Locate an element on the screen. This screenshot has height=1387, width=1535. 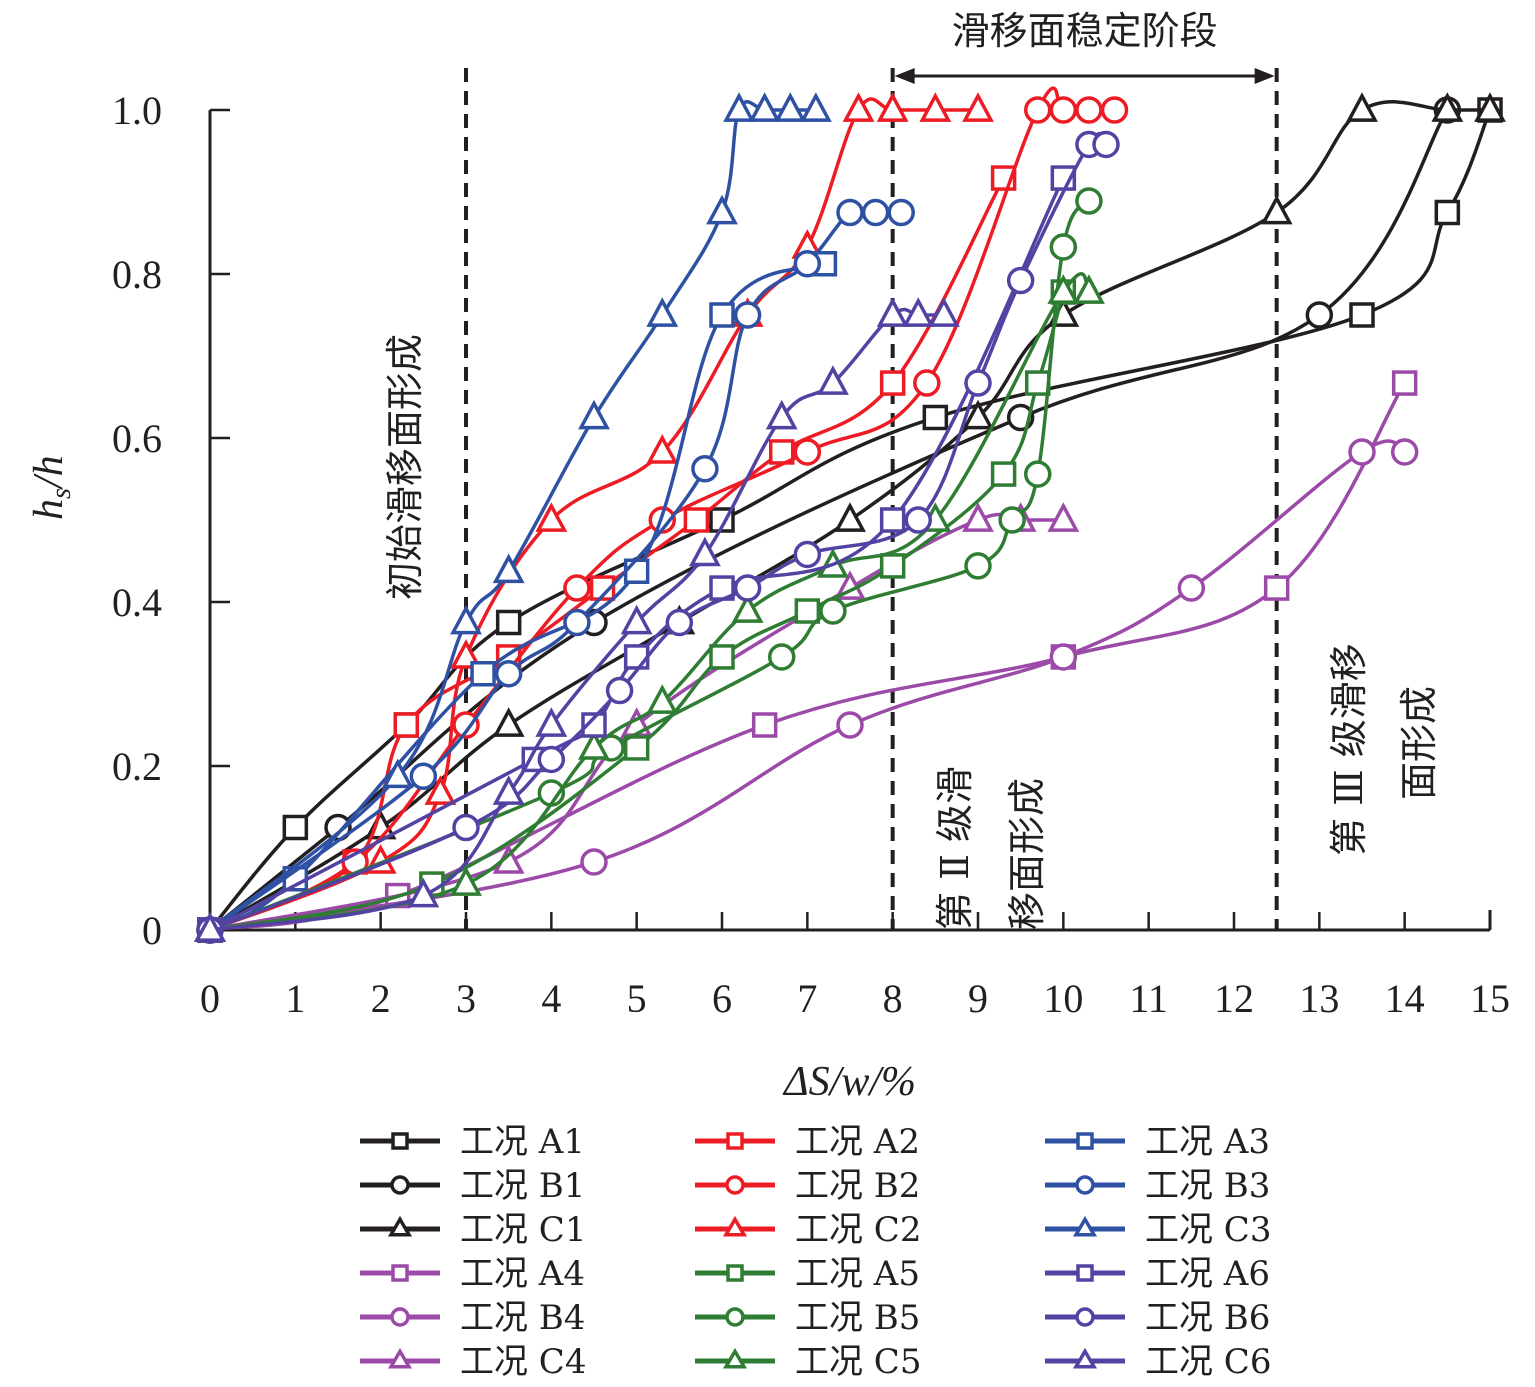
range-arrow-right-head is located at coordinates (1264, 76).